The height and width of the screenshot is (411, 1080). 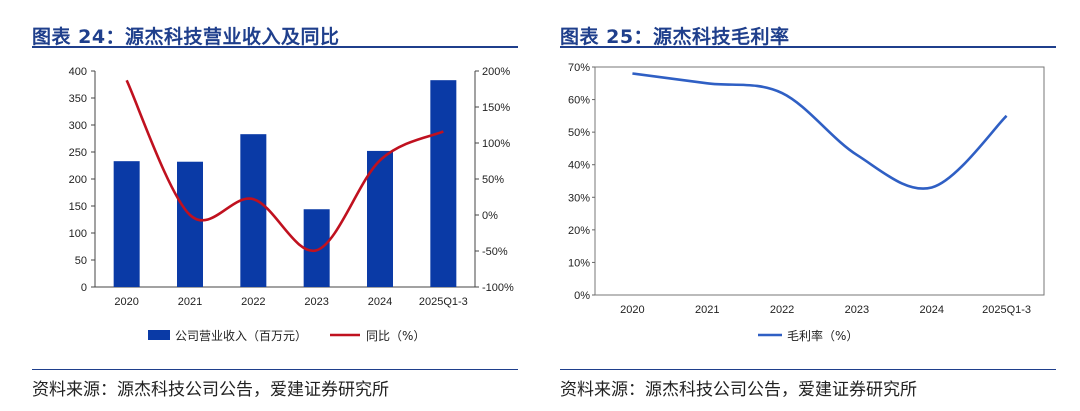 What do you see at coordinates (579, 133) in the screenshot?
I see `y-tick-label: 50%` at bounding box center [579, 133].